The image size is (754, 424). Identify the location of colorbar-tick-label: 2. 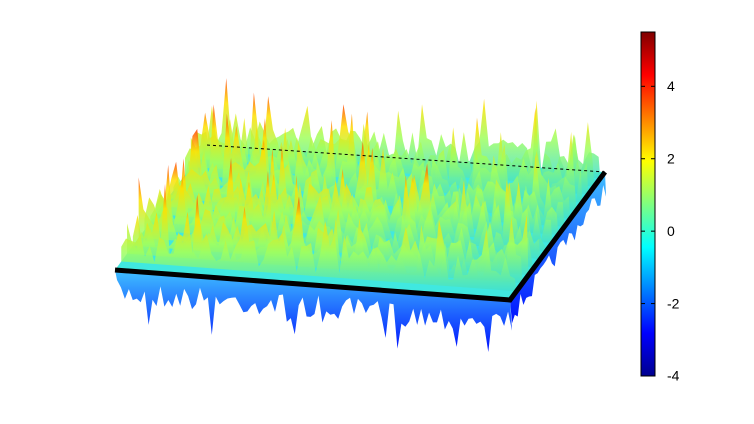
(671, 158).